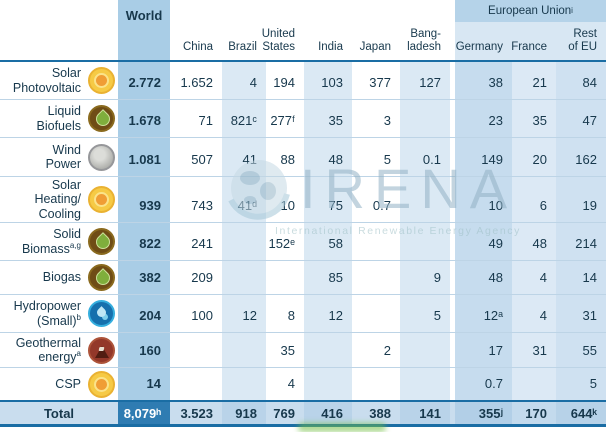 Image resolution: width=606 pixels, height=432 pixels. What do you see at coordinates (581, 350) in the screenshot?
I see `value-cell: 55` at bounding box center [581, 350].